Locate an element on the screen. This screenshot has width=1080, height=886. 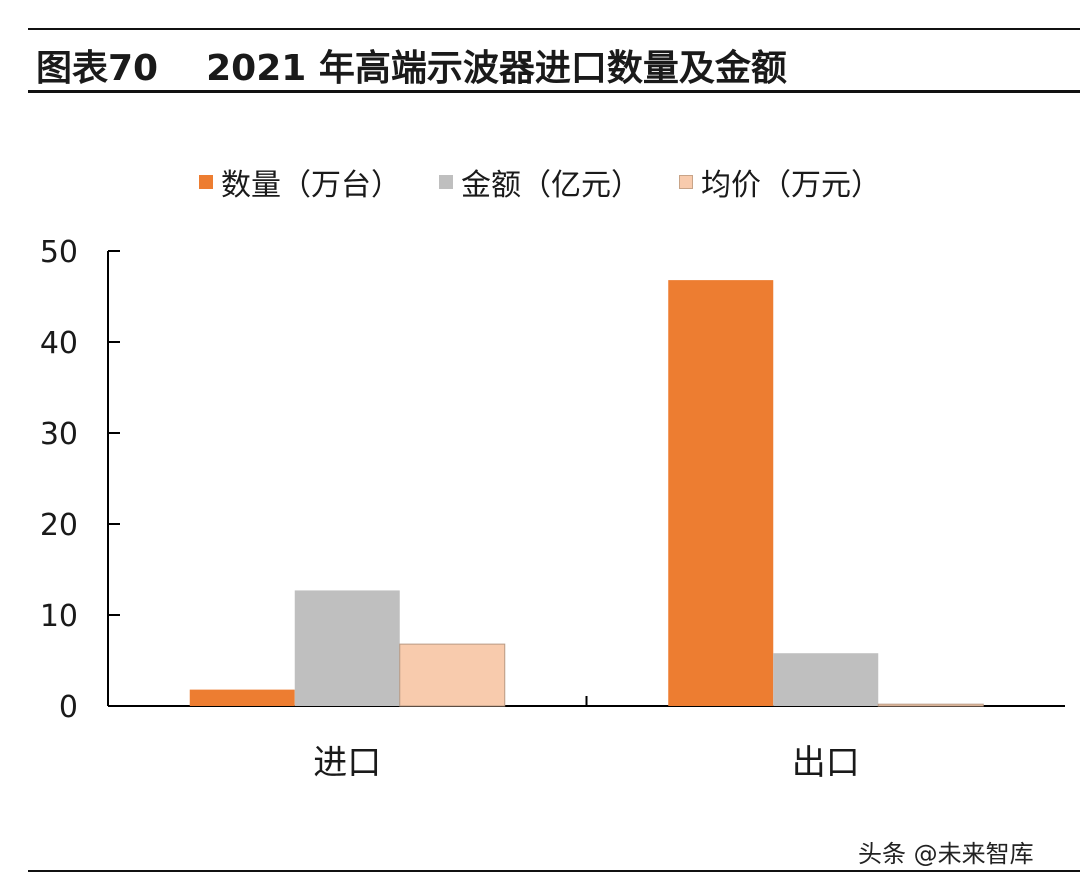
legend-label-amount: 金额（亿元） is located at coordinates (551, 185).